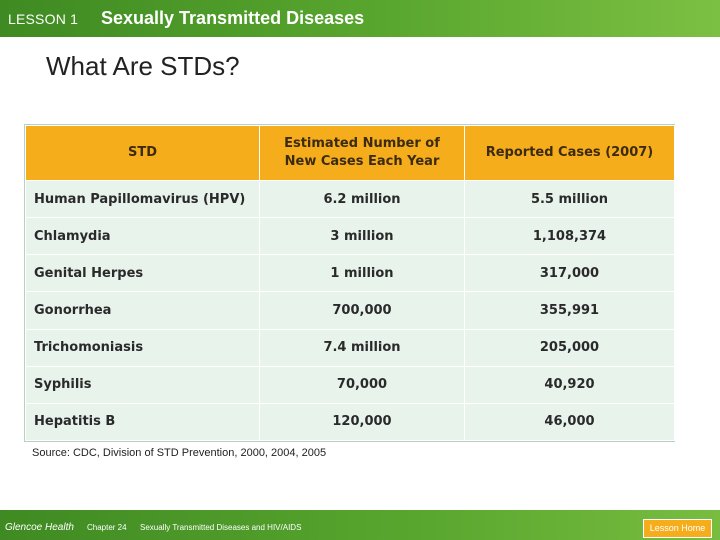 This screenshot has width=720, height=540. Describe the element at coordinates (362, 153) in the screenshot. I see `column-header-new-cases: Estimated Number of New Cases Each Year` at that location.